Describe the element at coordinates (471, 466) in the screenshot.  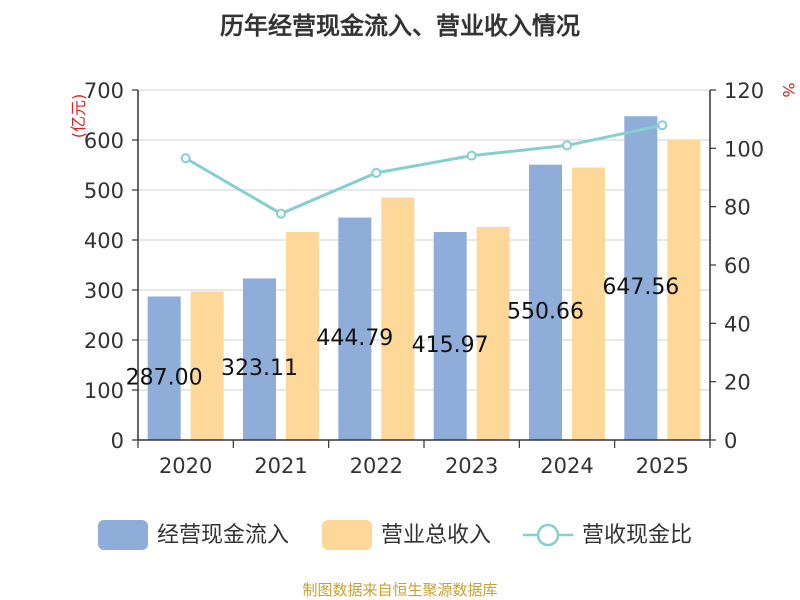
I see `x-tick-label: 2023` at that location.